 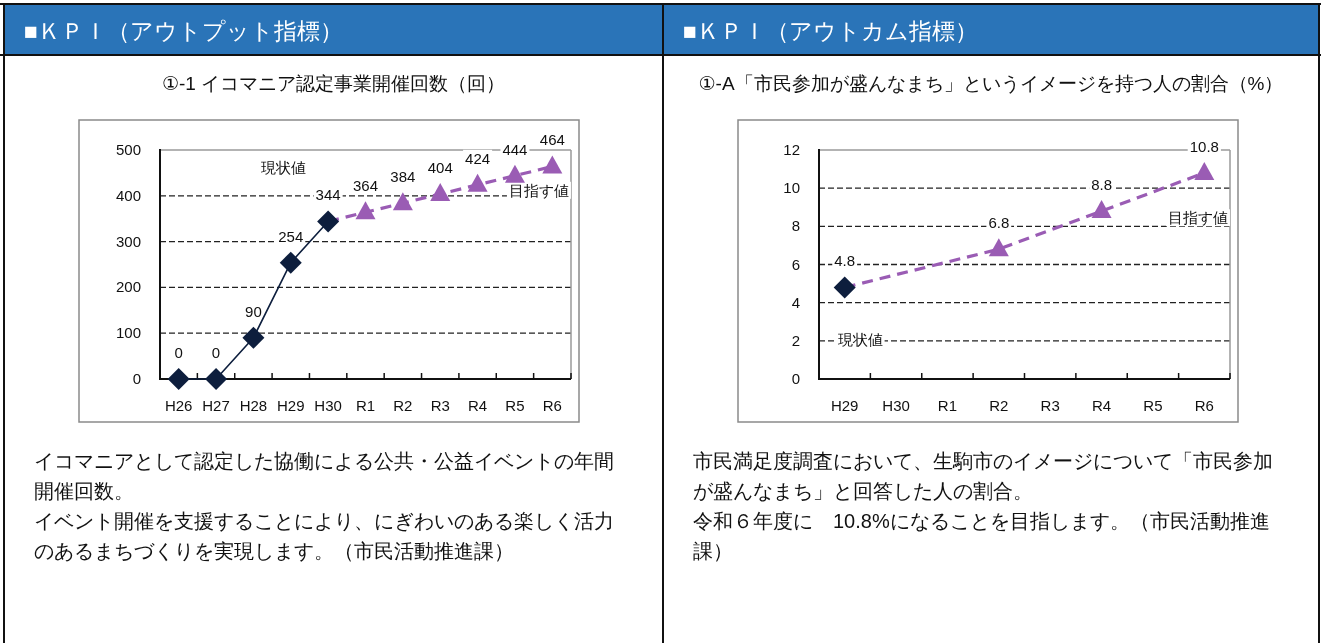 What do you see at coordinates (795, 226) in the screenshot?
I see `y-tick-label: 8` at bounding box center [795, 226].